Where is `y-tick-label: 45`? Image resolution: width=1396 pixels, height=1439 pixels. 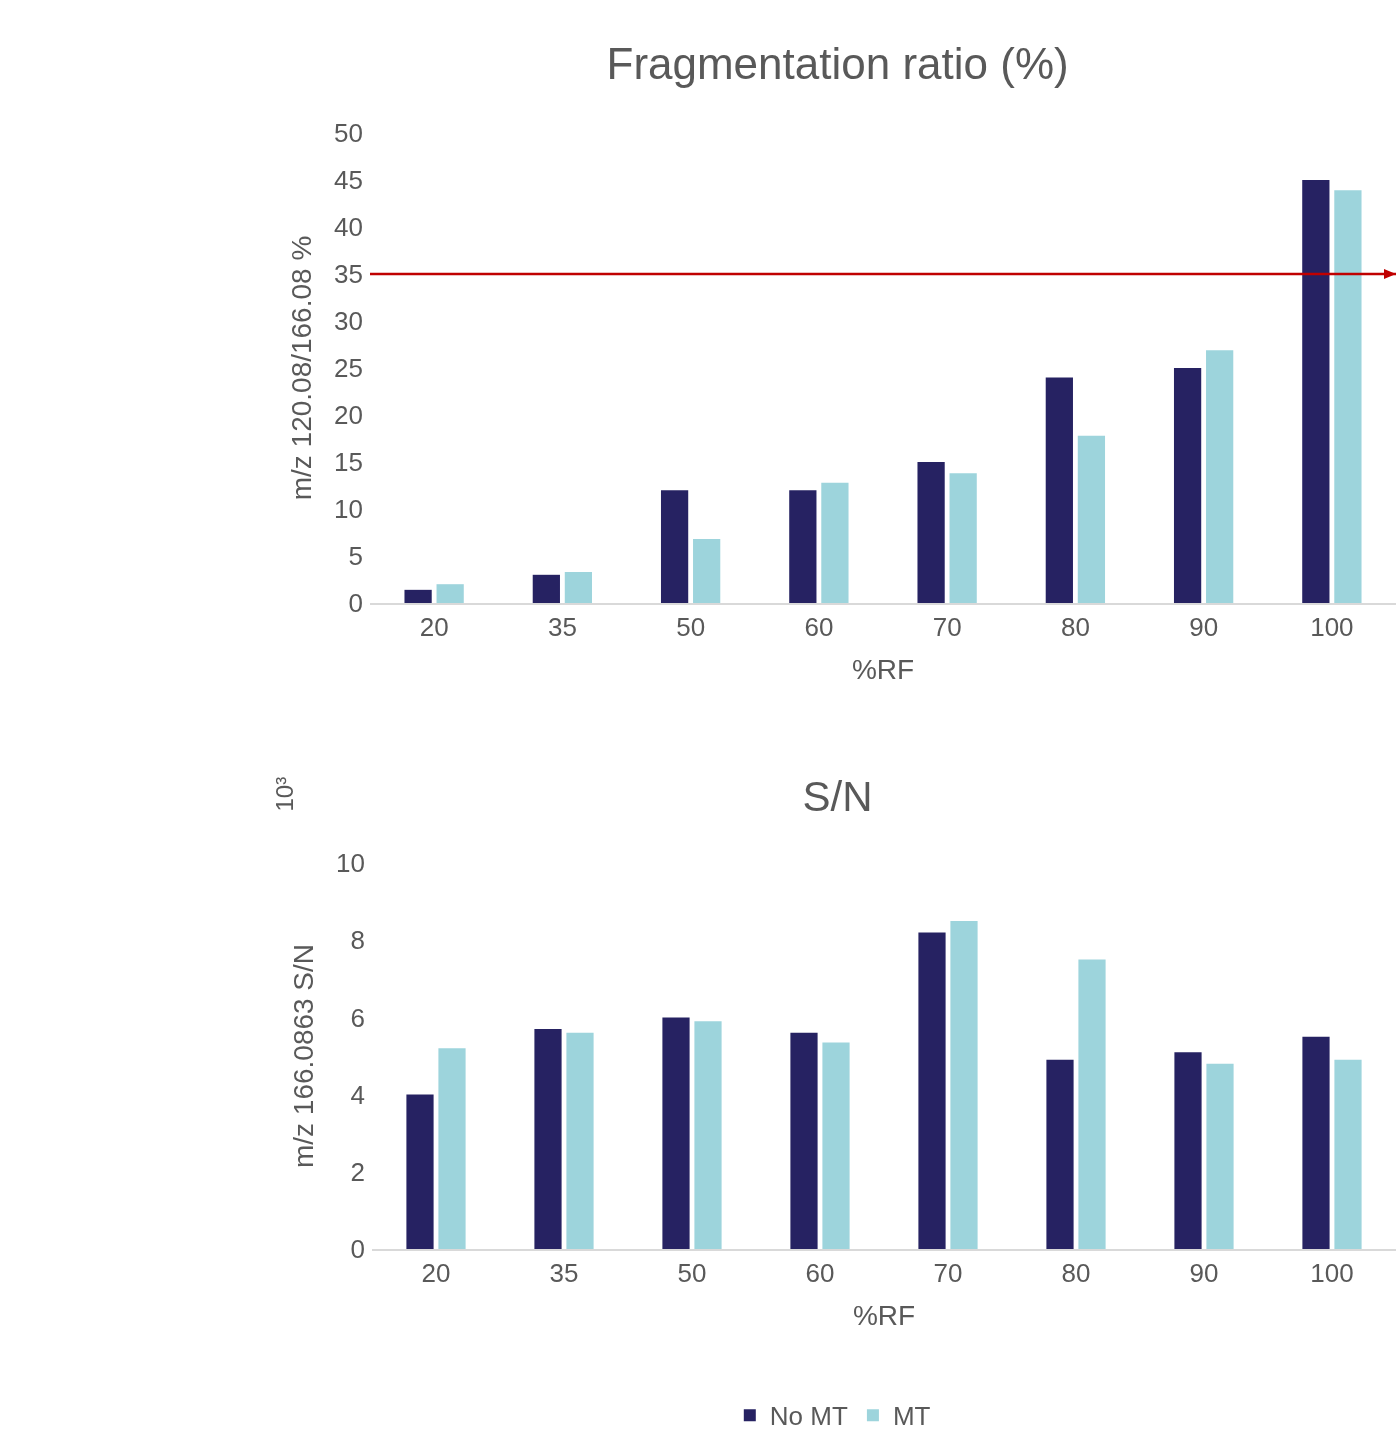 y-tick-label: 45 is located at coordinates (348, 180).